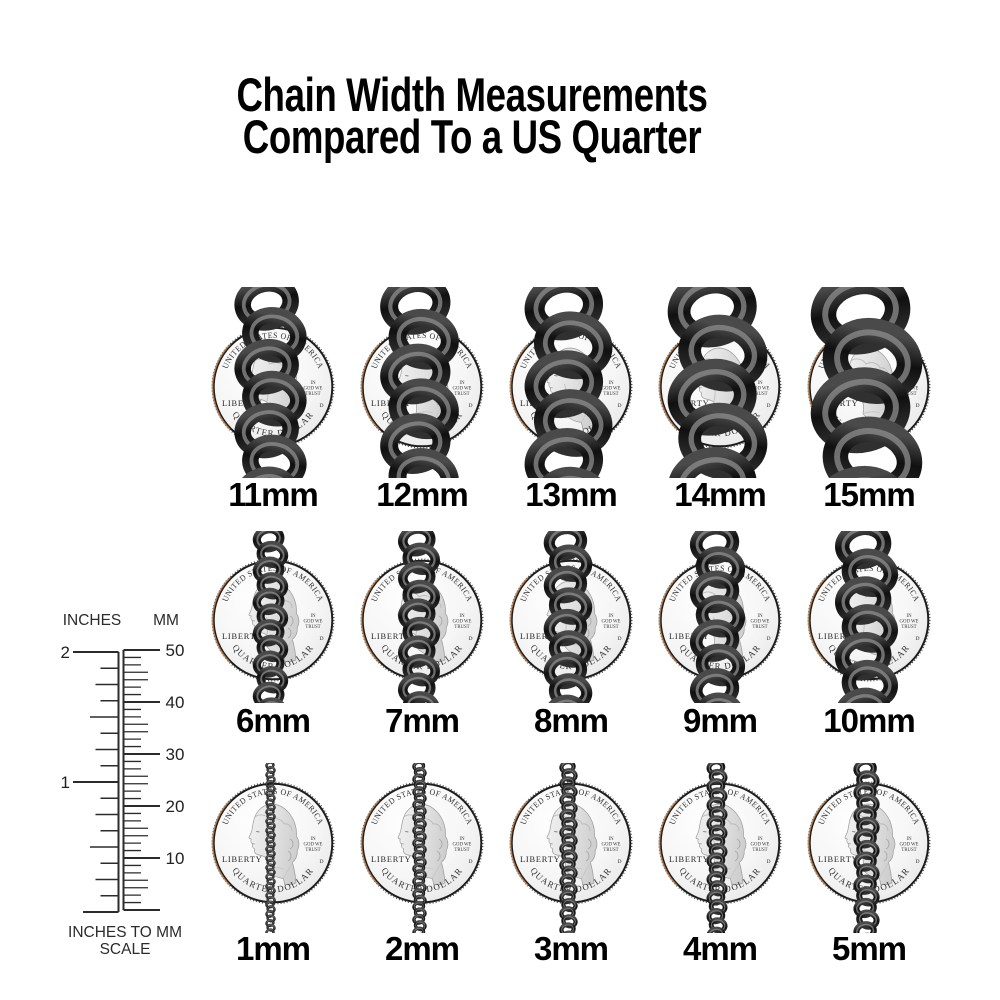 Image resolution: width=1000 pixels, height=1000 pixels. What do you see at coordinates (125, 932) in the screenshot?
I see `ruler-caption-line-1: INCHES TO MM` at bounding box center [125, 932].